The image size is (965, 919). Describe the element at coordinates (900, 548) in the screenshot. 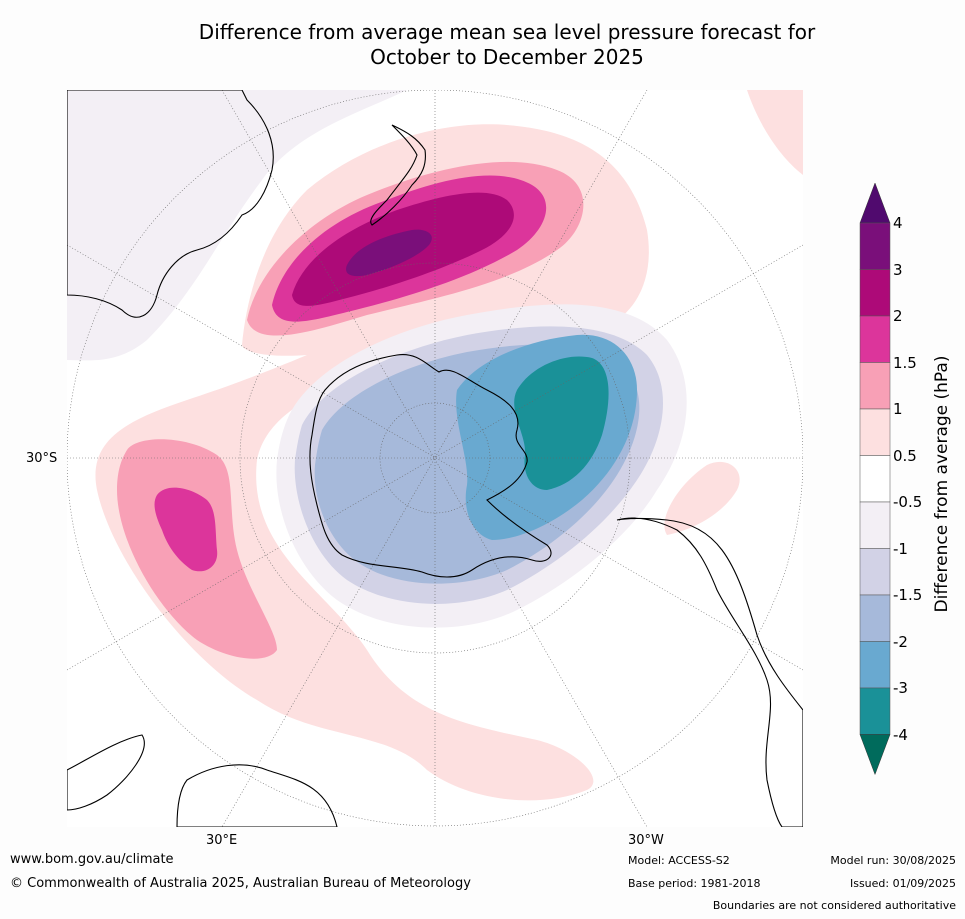

I see `colorbar-tick-label: -1` at that location.